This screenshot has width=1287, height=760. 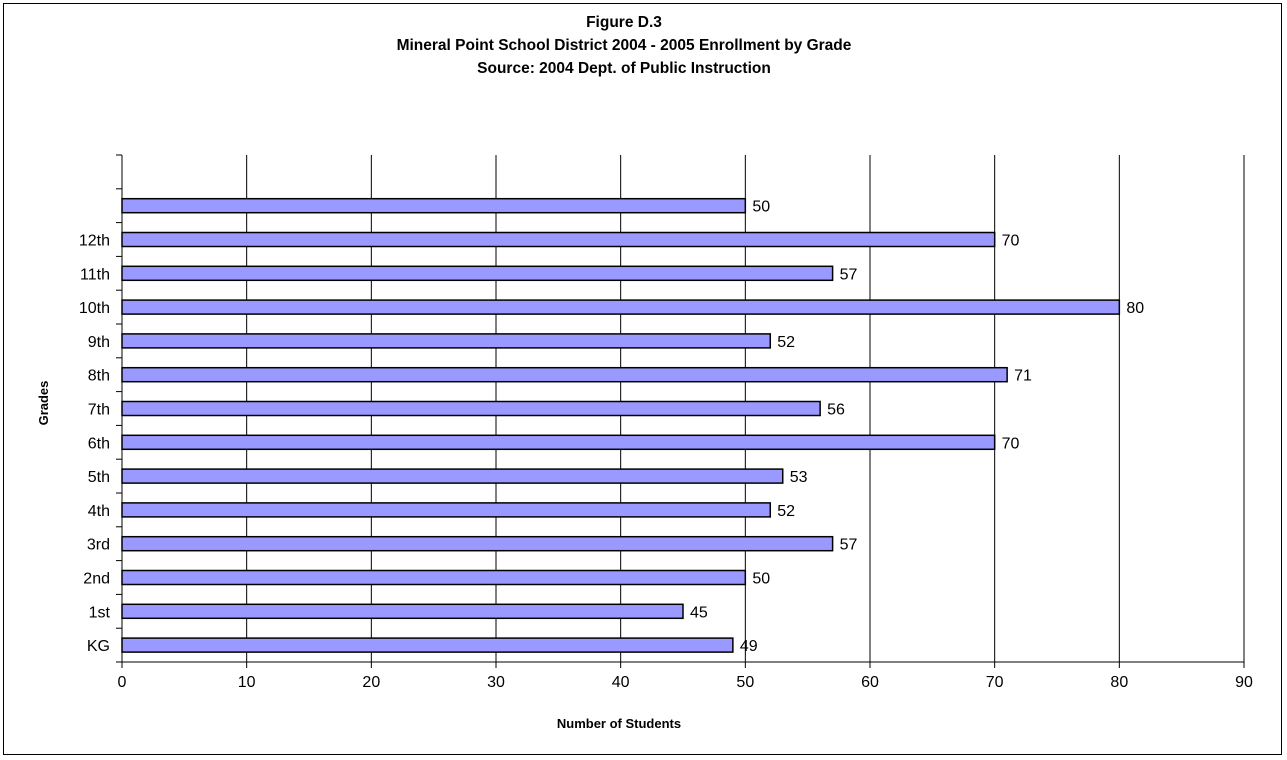 What do you see at coordinates (99, 511) in the screenshot?
I see `y-tick-label-4th: 4th` at bounding box center [99, 511].